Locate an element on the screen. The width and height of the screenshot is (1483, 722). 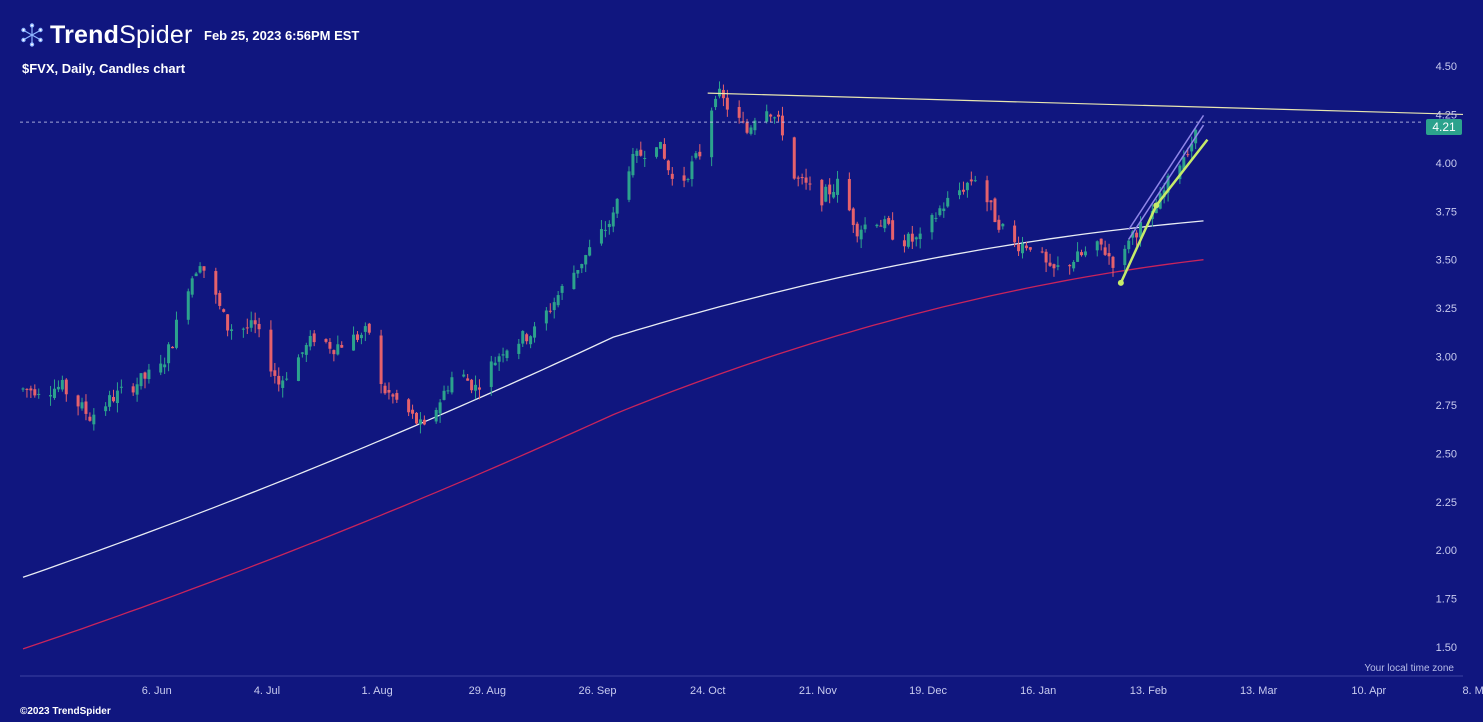
y-tick-label: 3.25 is located at coordinates (1446, 309).